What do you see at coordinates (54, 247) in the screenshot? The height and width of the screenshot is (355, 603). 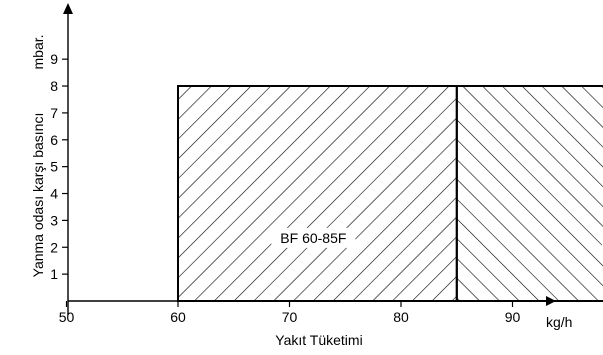 I see `y-tick-label: 2` at bounding box center [54, 247].